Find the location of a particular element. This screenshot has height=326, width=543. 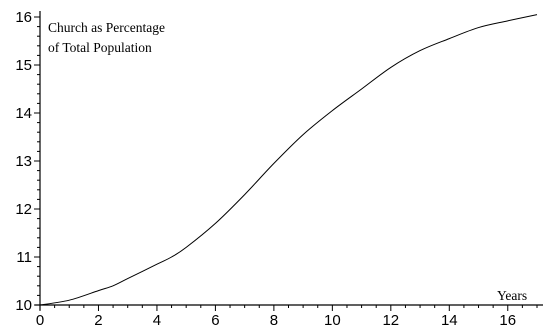

y-tick-label: 13 is located at coordinates (23, 161).